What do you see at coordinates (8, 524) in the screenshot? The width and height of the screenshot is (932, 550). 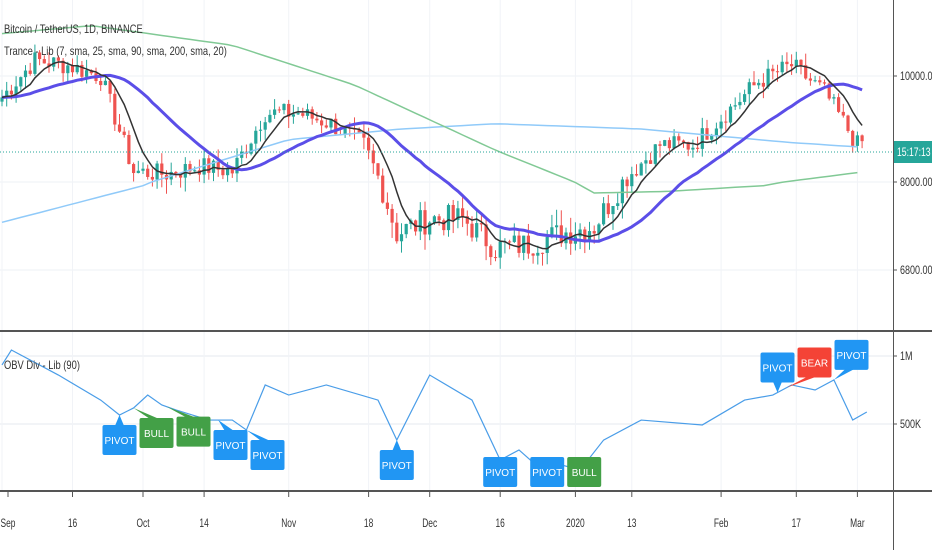 I see `time-tick-label: Sep` at bounding box center [8, 524].